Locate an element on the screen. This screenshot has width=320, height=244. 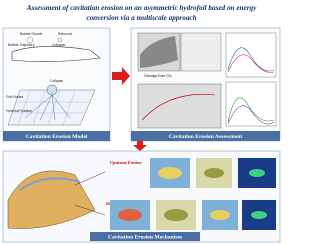
annotation: Upstream Erosion is located at coordinates (126, 162).